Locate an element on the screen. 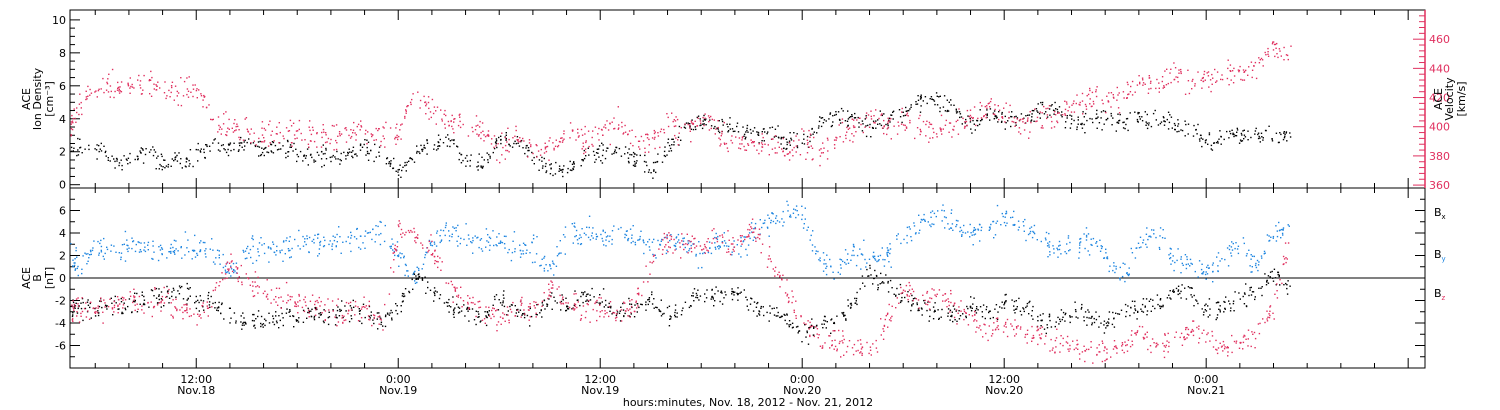 The width and height of the screenshot is (1500, 410). time-tick-label: 0:00 is located at coordinates (802, 379).